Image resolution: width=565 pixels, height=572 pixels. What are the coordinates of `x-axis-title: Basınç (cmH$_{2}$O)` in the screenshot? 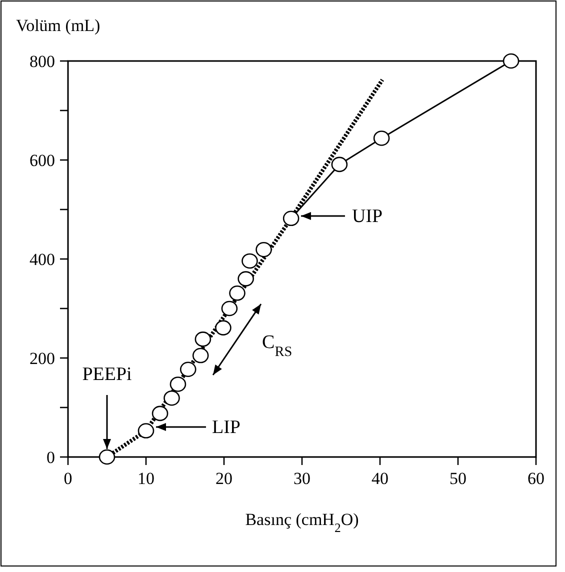 It's located at (302, 522).